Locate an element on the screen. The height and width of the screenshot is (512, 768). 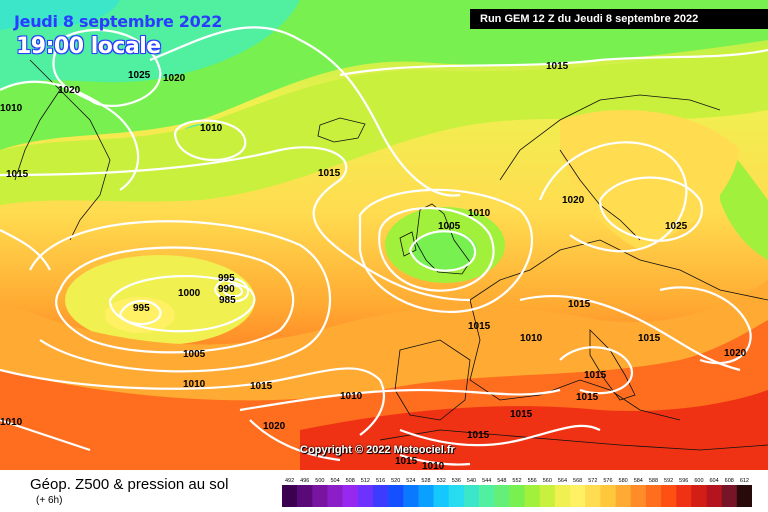
legend-label: 520 is located at coordinates (395, 481).